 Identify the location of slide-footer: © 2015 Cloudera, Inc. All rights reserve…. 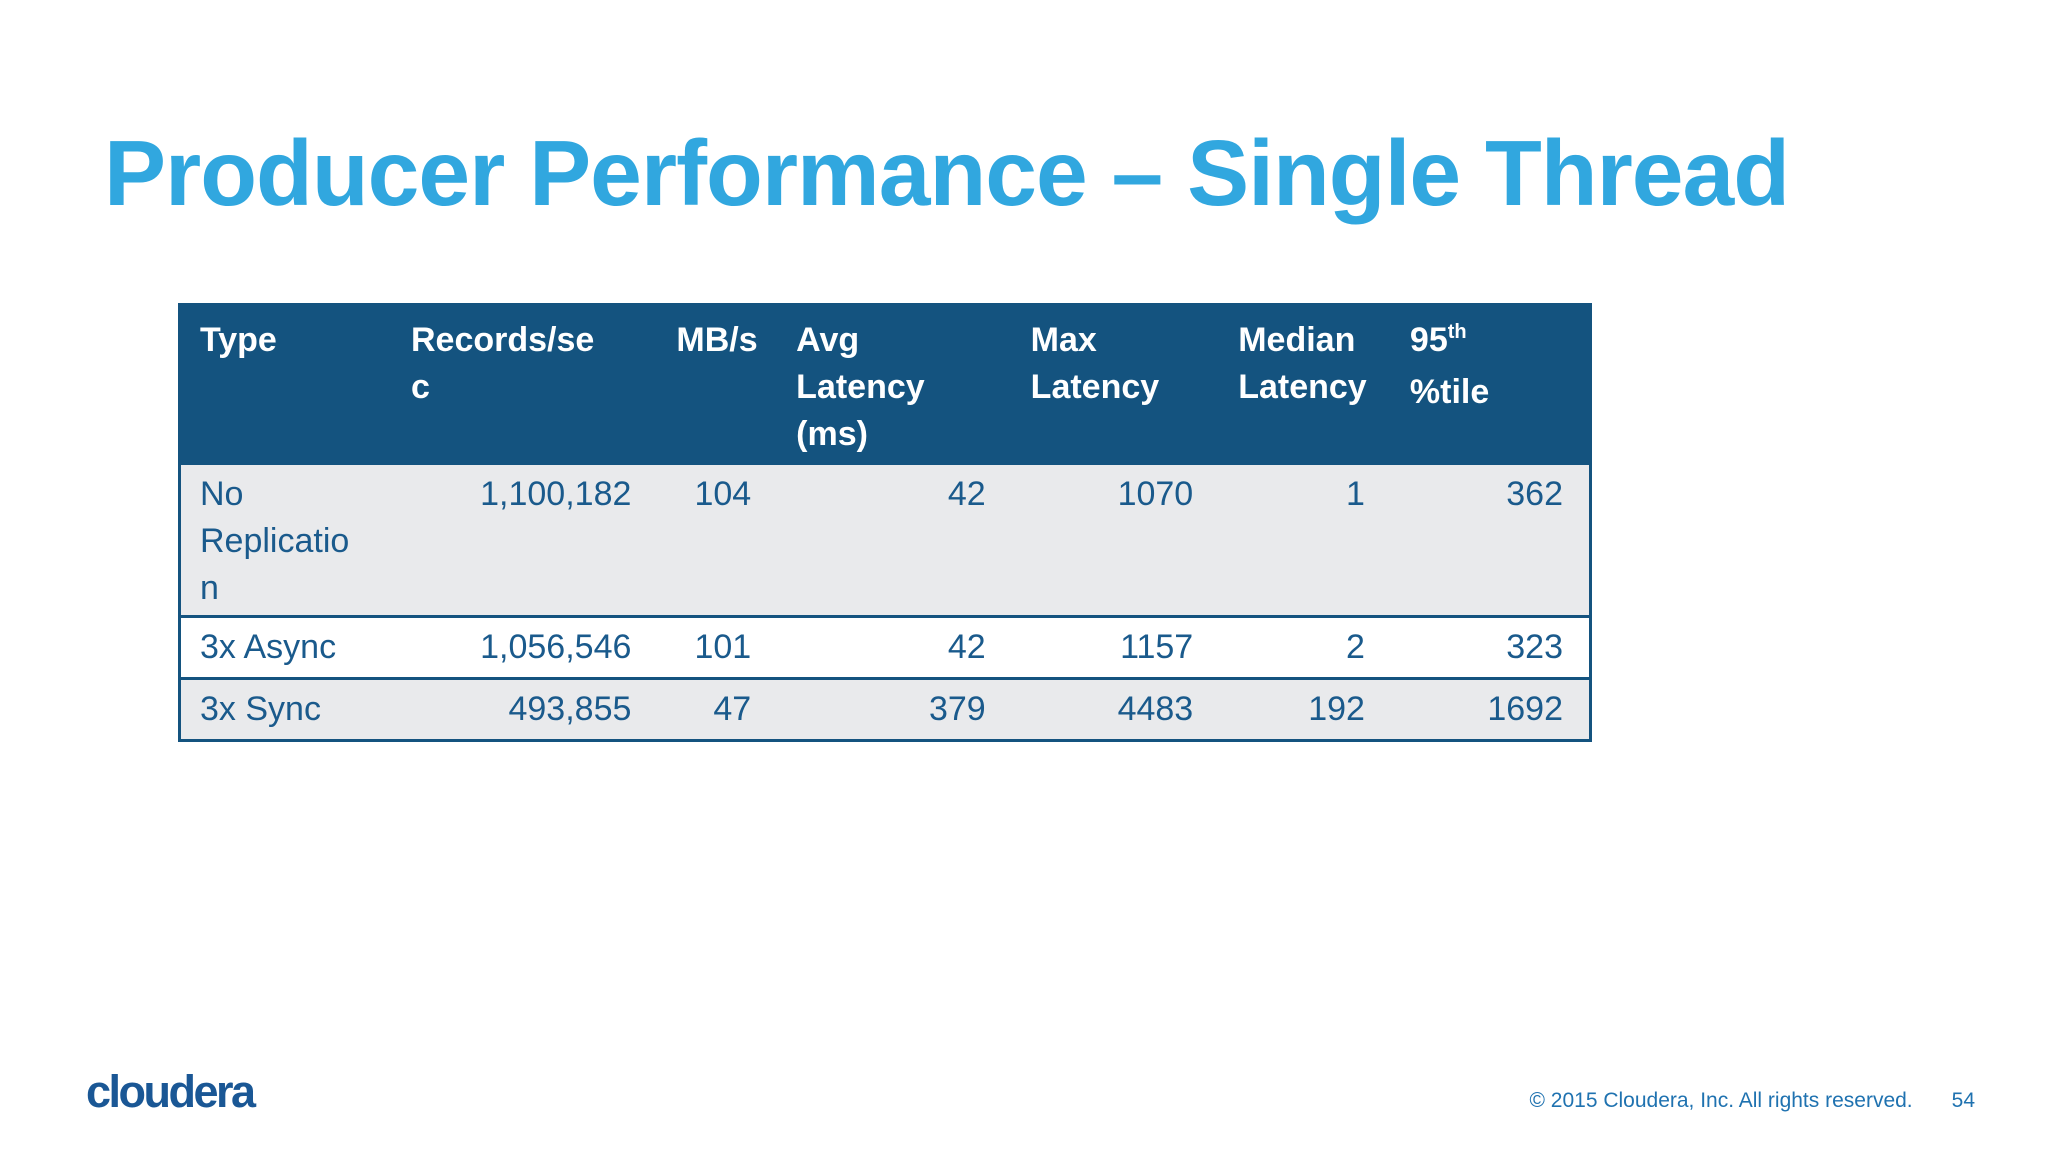
(1752, 1101).